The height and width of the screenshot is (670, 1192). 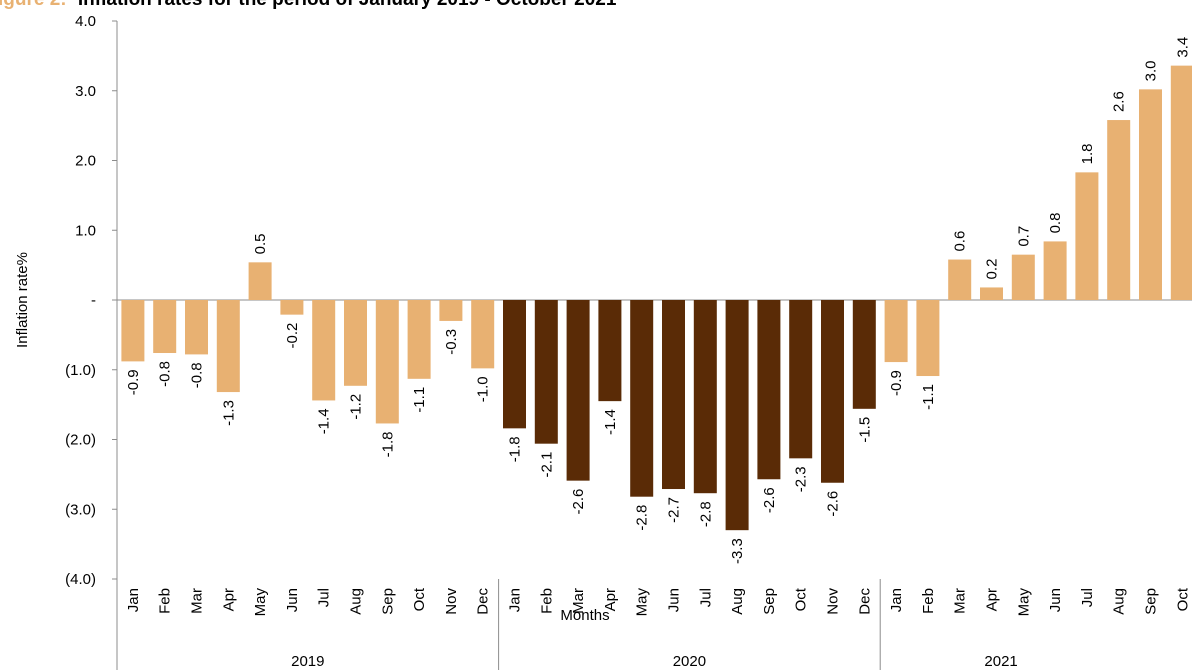 What do you see at coordinates (228, 413) in the screenshot?
I see `data-label: -1.3` at bounding box center [228, 413].